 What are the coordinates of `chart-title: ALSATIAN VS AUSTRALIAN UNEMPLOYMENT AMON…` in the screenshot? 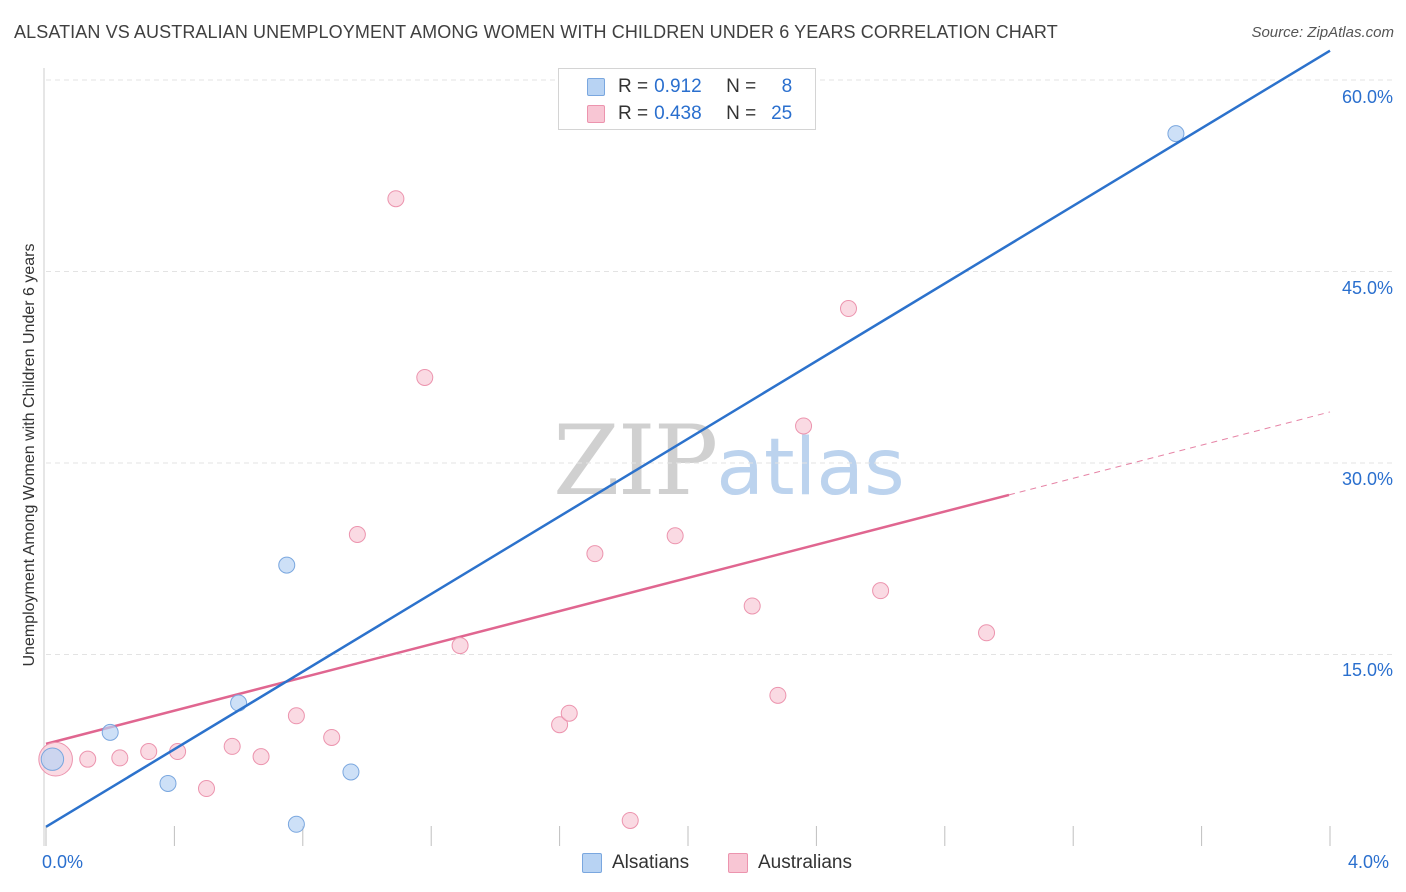 It's located at (536, 32).